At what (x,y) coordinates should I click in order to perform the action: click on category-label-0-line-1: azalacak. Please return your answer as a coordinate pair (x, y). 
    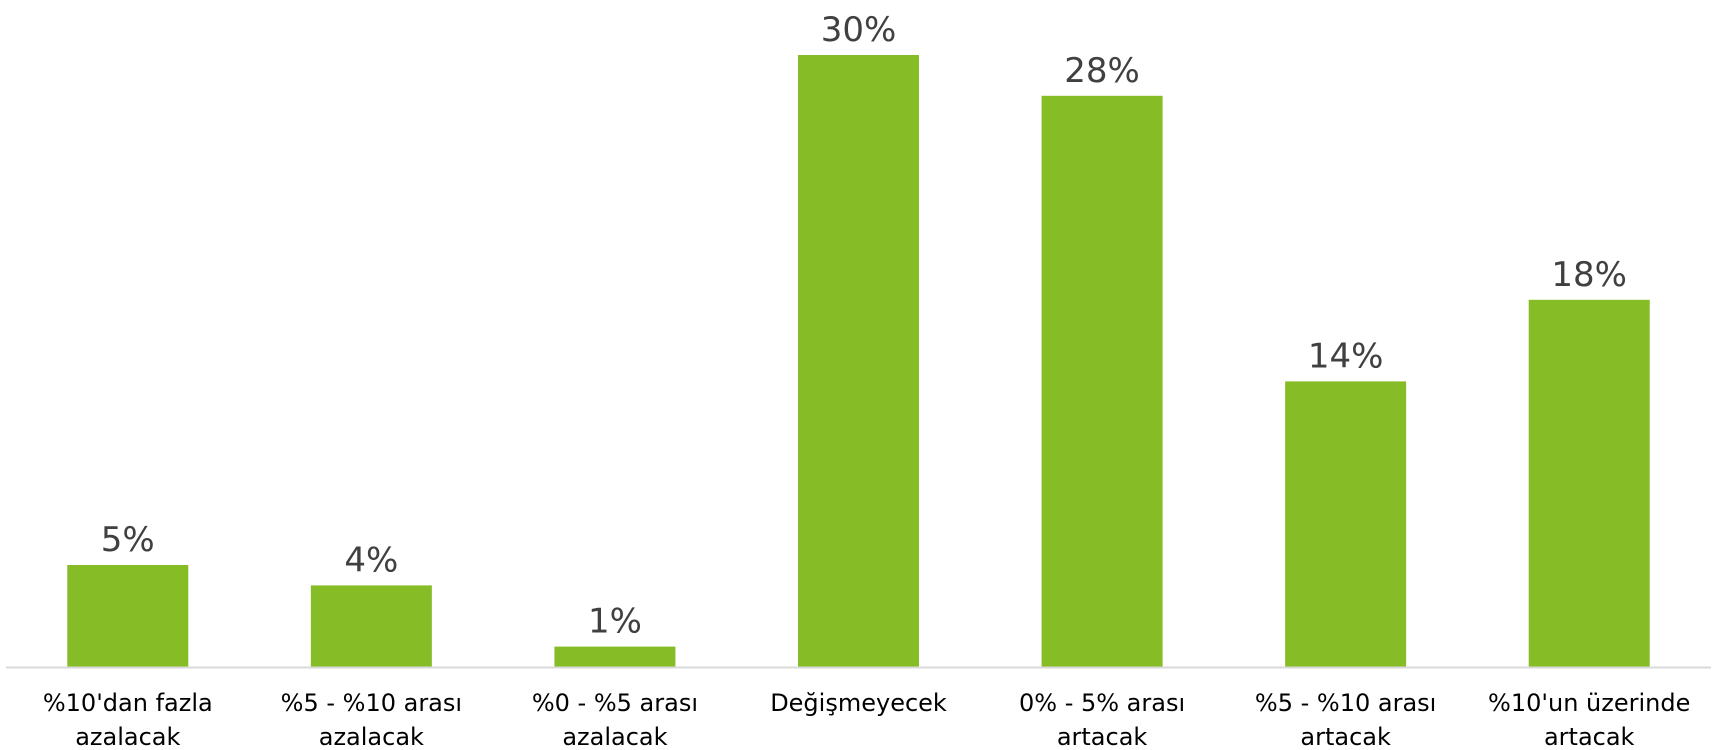
    Looking at the image, I should click on (127, 736).